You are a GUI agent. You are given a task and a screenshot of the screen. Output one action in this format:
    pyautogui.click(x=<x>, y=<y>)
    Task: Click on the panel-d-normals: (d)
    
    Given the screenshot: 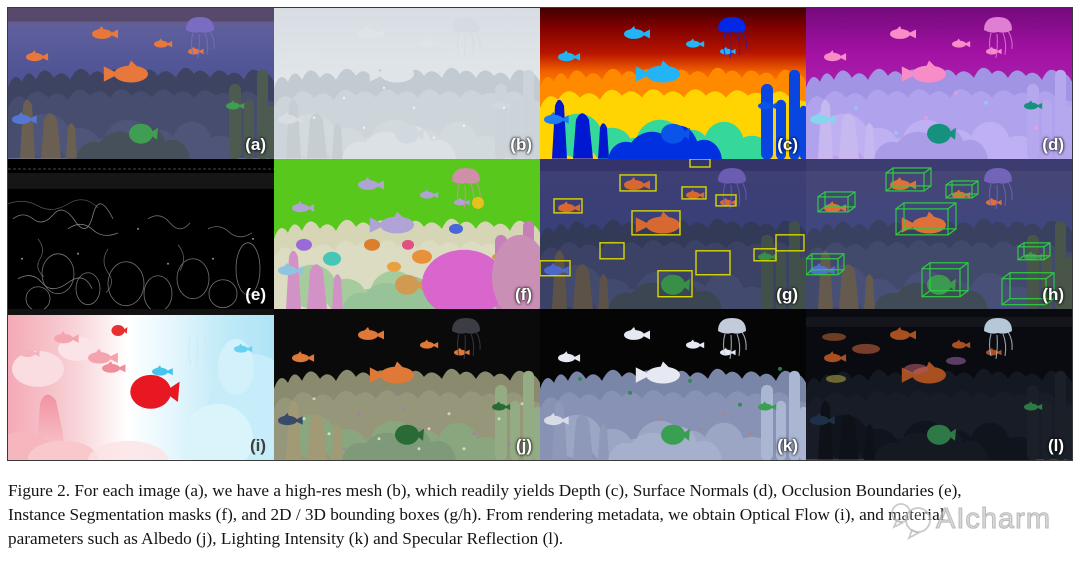 What is the action you would take?
    pyautogui.click(x=939, y=83)
    